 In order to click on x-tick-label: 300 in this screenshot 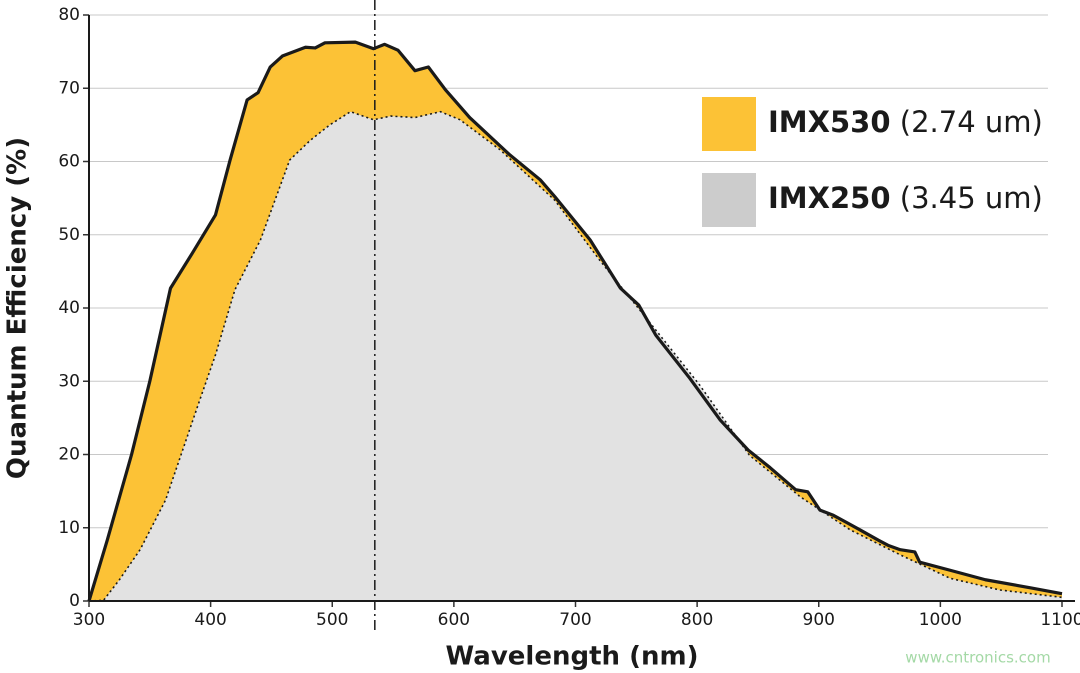, I will do `click(89, 620)`.